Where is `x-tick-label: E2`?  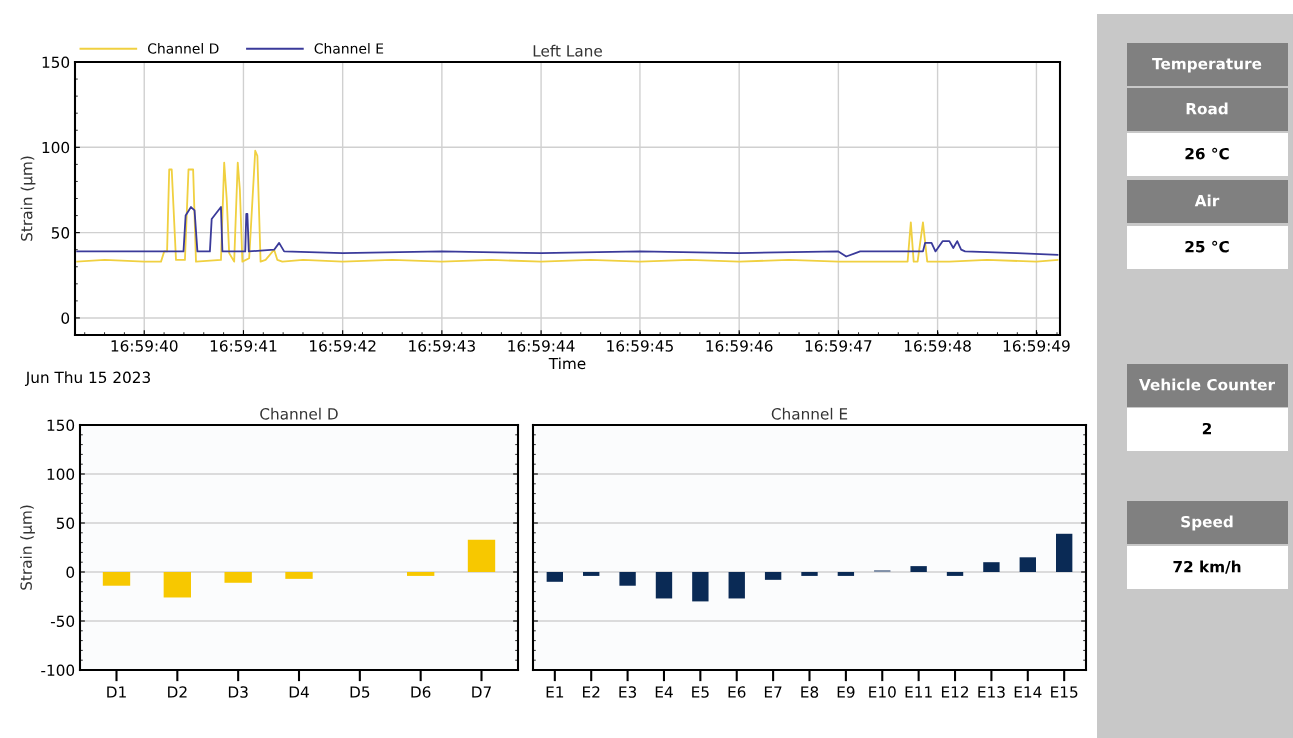
x-tick-label: E2 is located at coordinates (591, 692).